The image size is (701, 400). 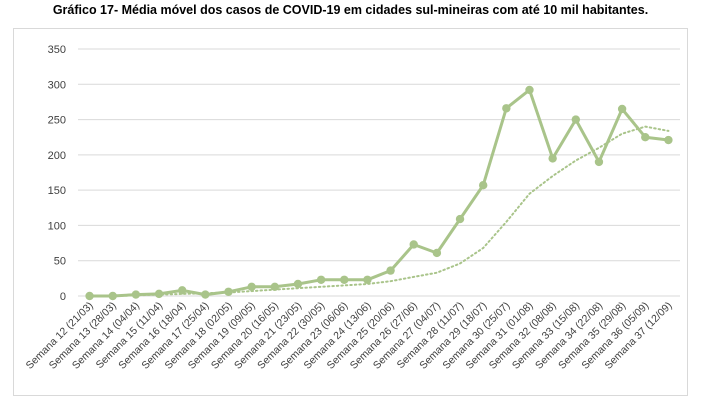 What do you see at coordinates (57, 85) in the screenshot?
I see `y-tick-label: 300` at bounding box center [57, 85].